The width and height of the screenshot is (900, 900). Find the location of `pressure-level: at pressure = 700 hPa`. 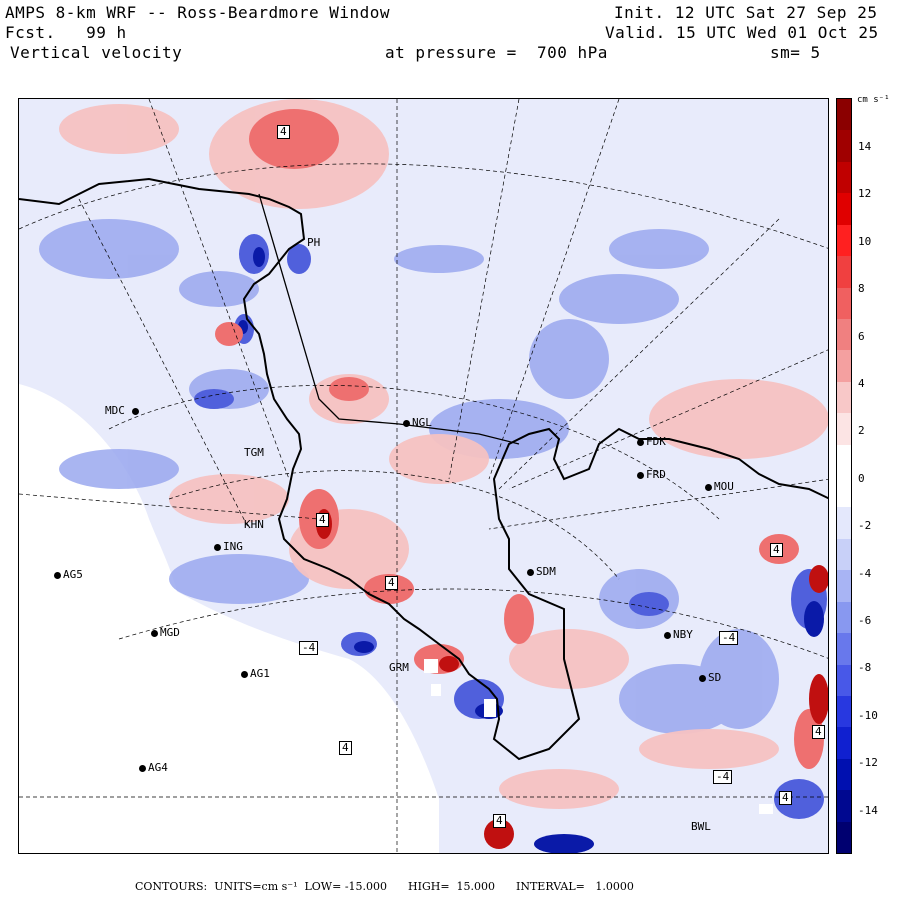

pressure-level: at pressure = 700 hPa is located at coordinates (496, 52).